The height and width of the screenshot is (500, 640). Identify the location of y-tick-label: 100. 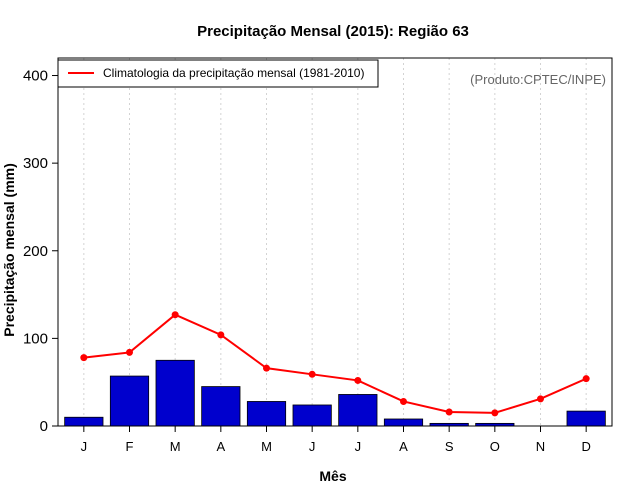
(35, 338).